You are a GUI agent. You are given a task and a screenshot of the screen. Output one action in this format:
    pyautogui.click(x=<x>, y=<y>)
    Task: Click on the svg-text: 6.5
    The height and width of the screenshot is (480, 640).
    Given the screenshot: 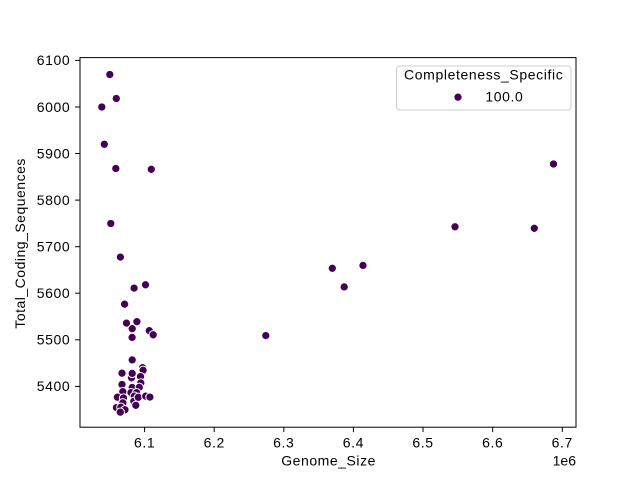 What is the action you would take?
    pyautogui.click(x=422, y=443)
    